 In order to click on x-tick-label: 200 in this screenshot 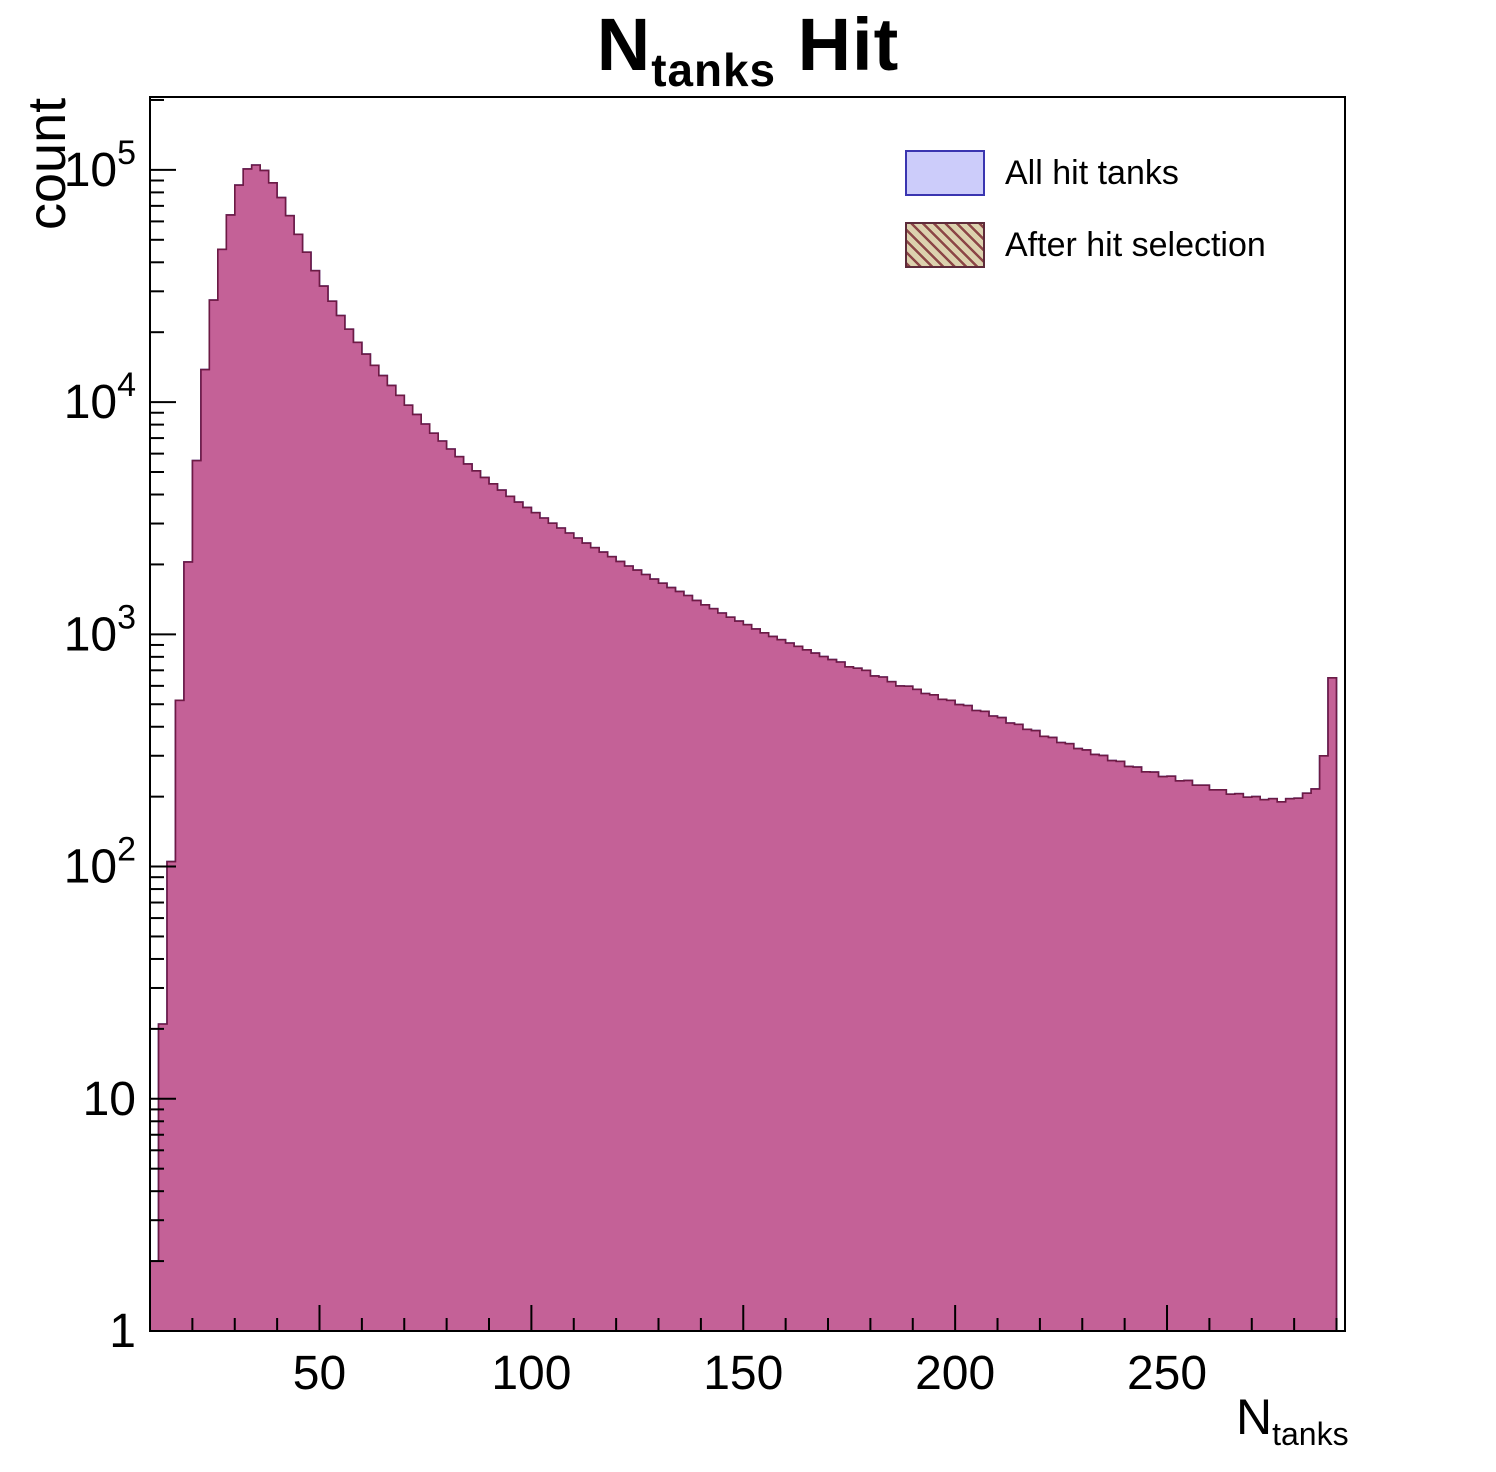, I will do `click(955, 1373)`.